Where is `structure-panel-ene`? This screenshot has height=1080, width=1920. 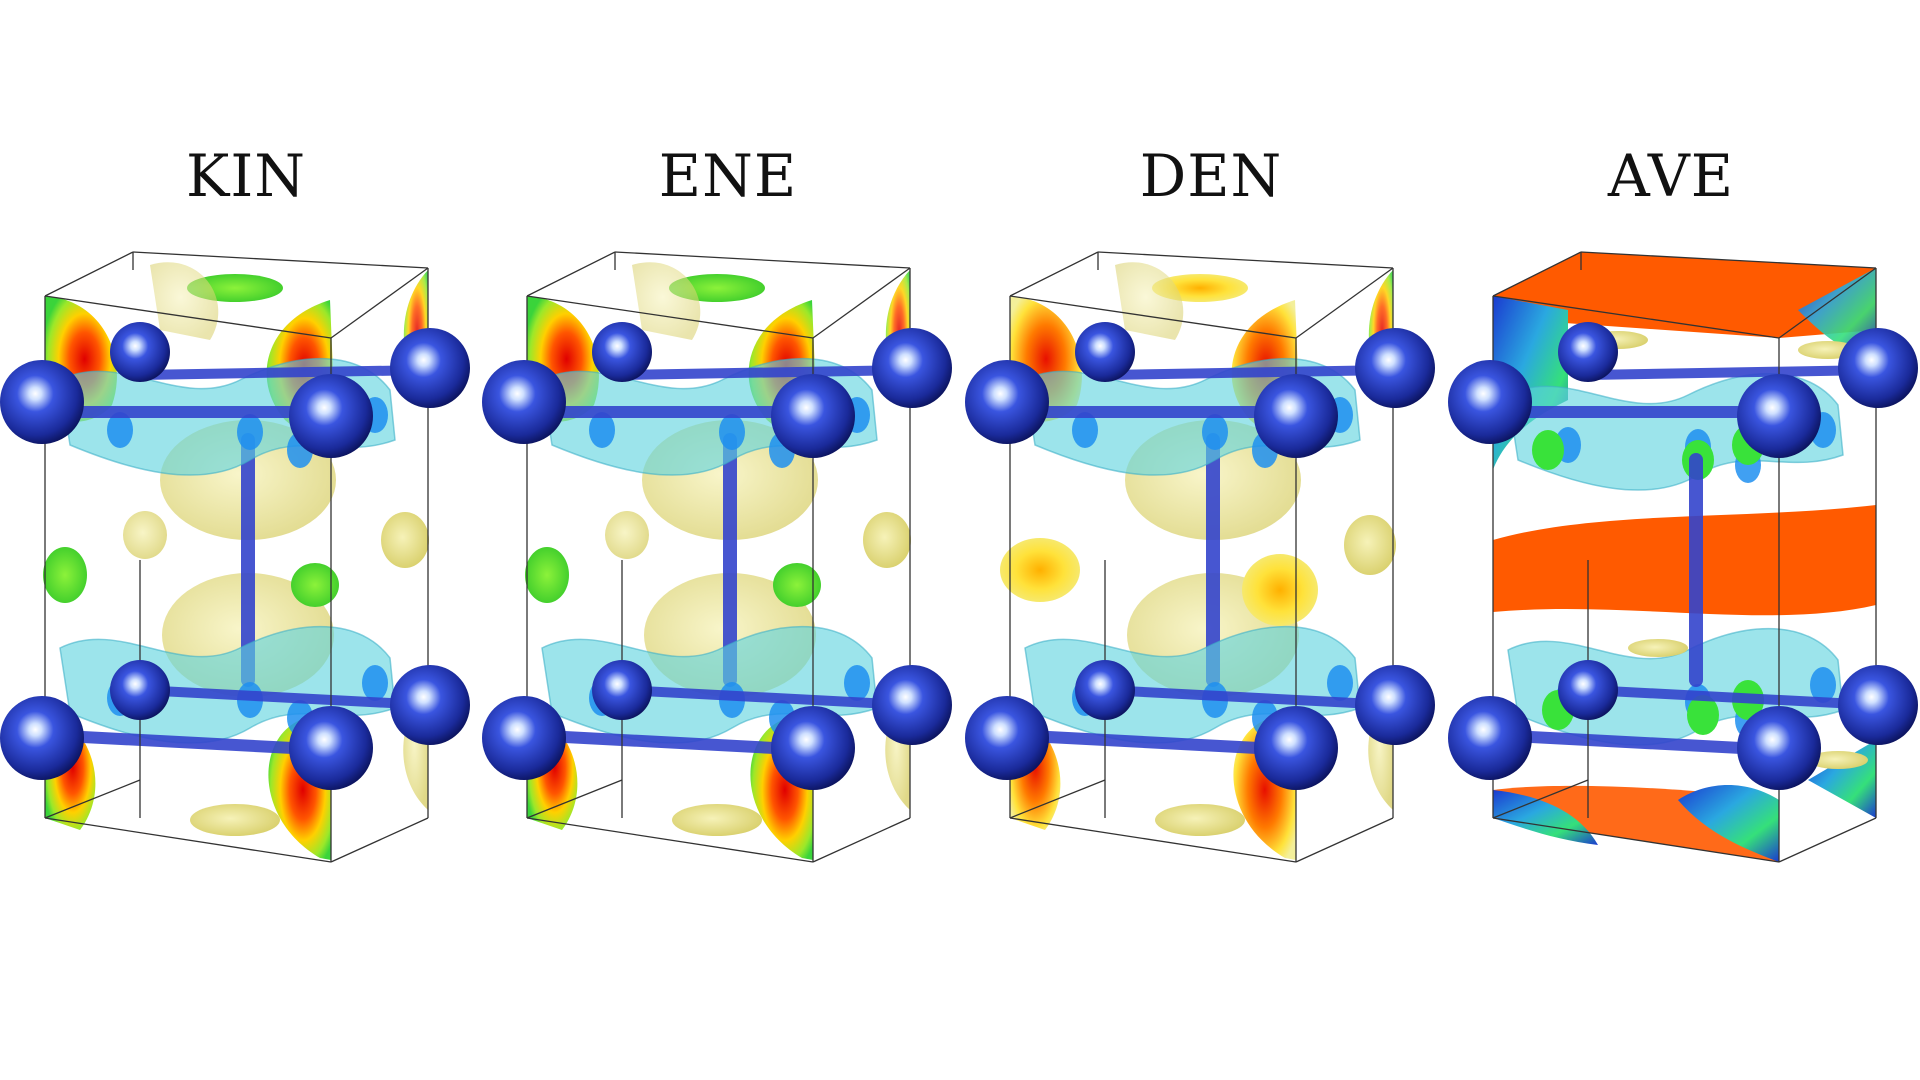
structure-panel-ene is located at coordinates (717, 557).